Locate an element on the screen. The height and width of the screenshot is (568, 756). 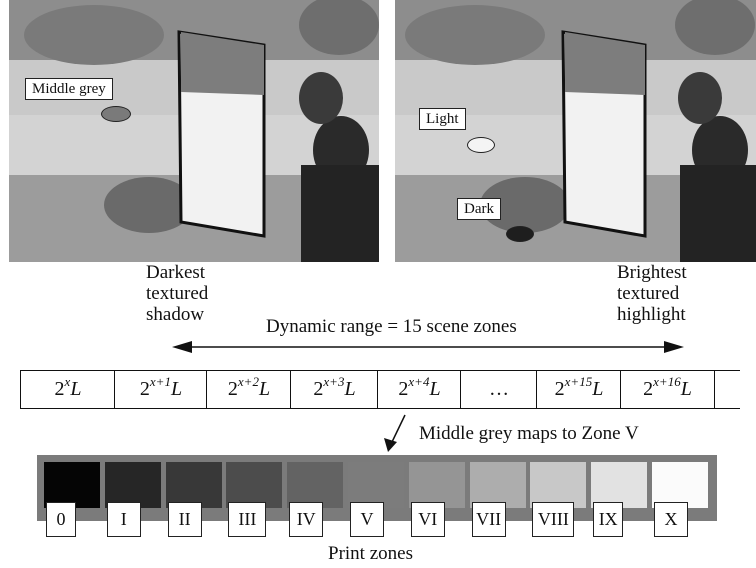
middle-grey-note: Middle grey maps to Zone V is located at coordinates (529, 433).